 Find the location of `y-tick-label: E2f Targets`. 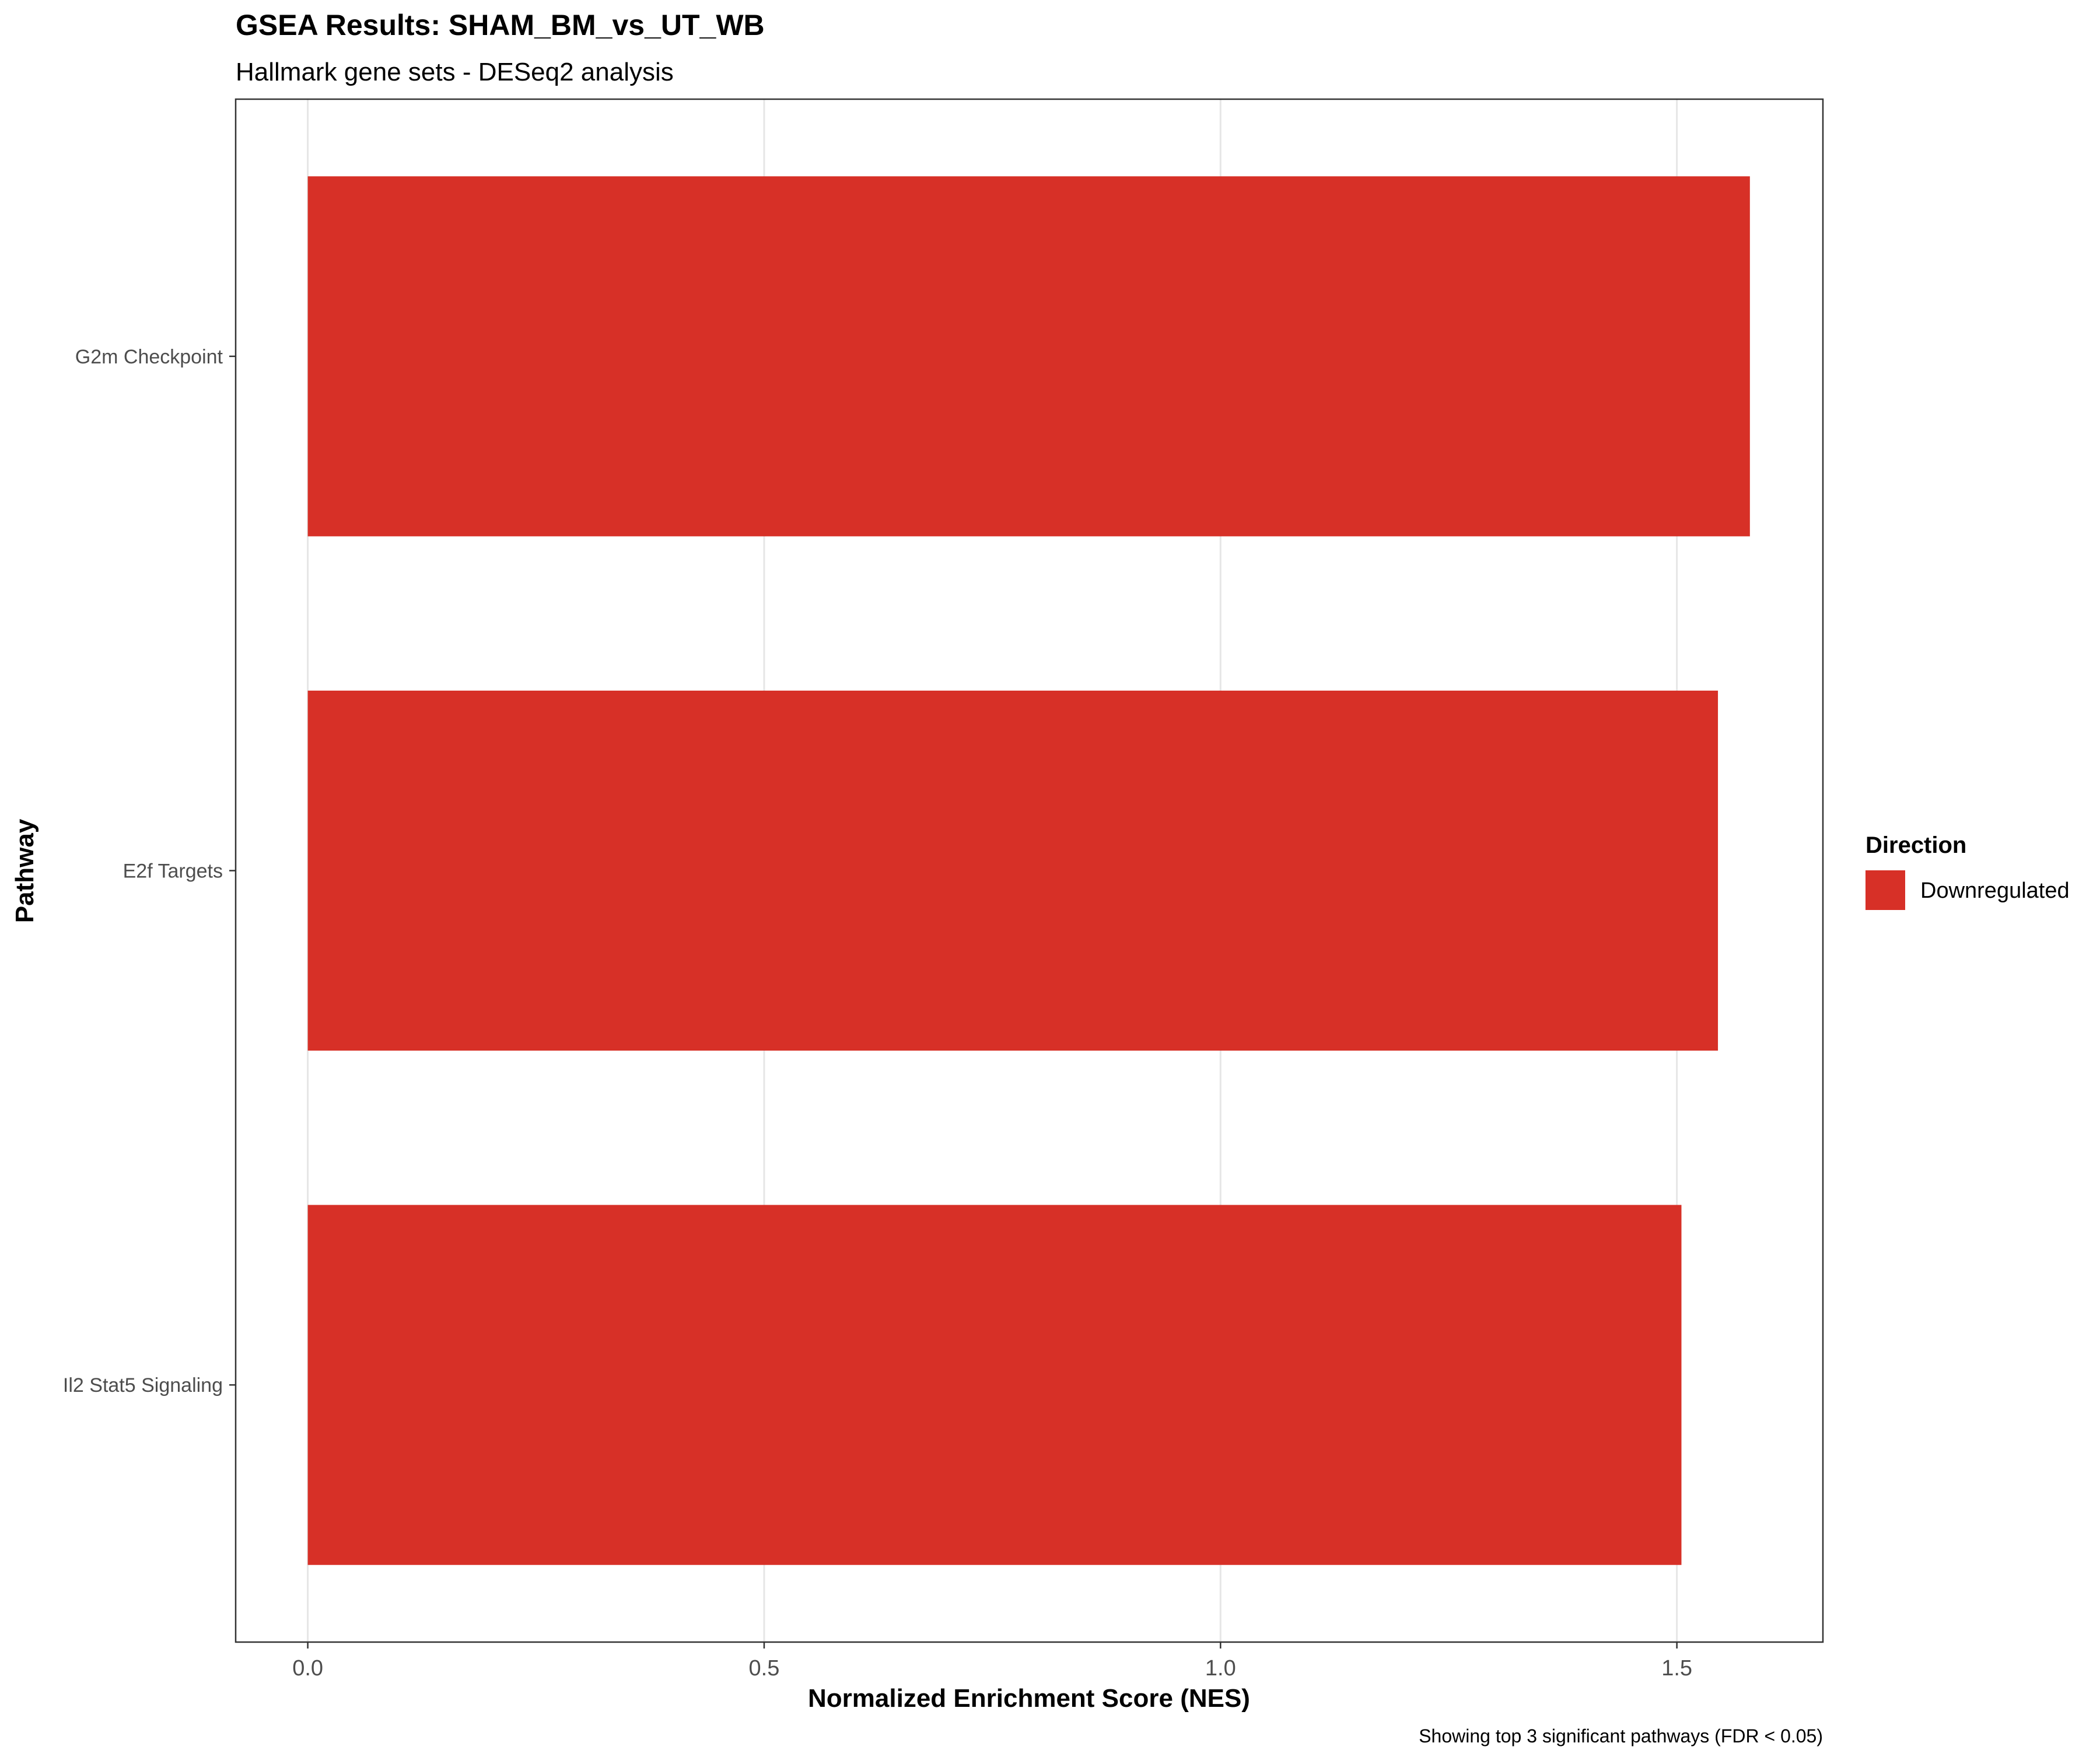

y-tick-label: E2f Targets is located at coordinates (173, 871).